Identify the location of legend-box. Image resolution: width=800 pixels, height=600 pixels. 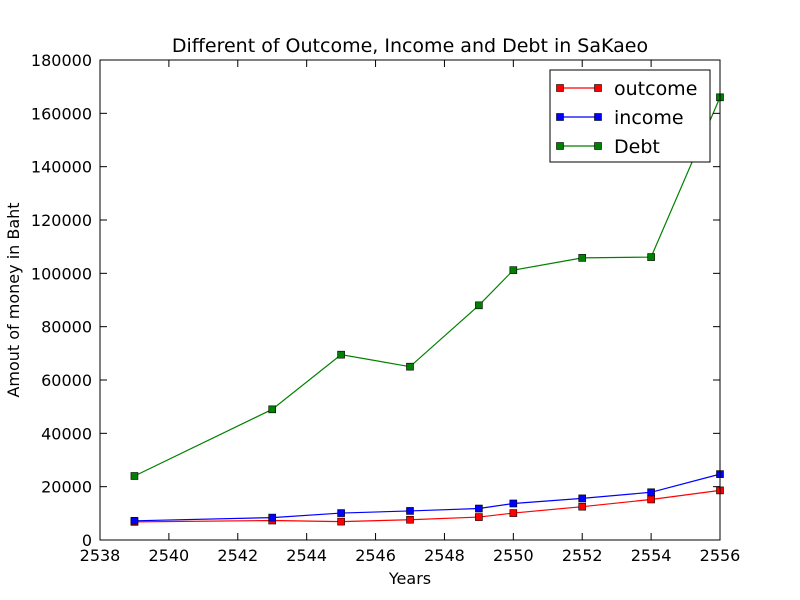
(630, 116).